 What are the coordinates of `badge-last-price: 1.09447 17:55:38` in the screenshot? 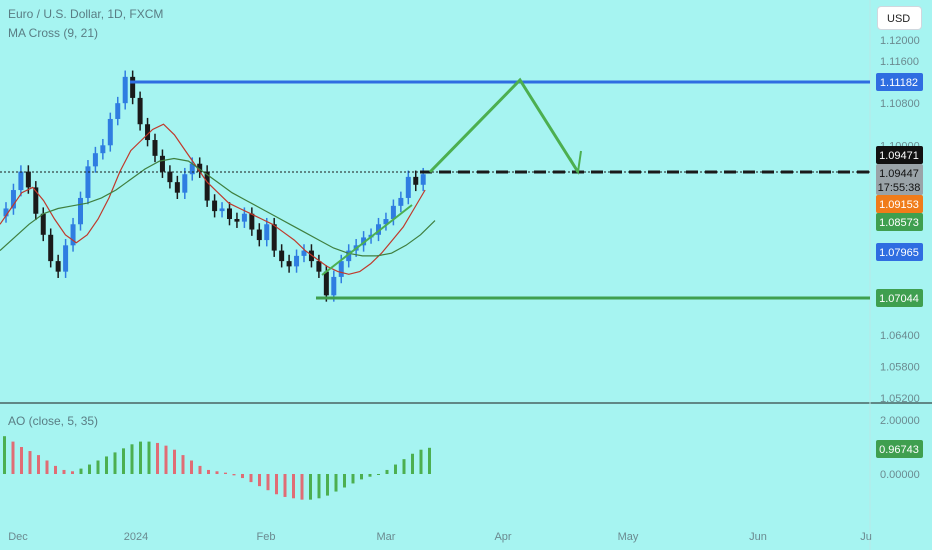 It's located at (899, 179).